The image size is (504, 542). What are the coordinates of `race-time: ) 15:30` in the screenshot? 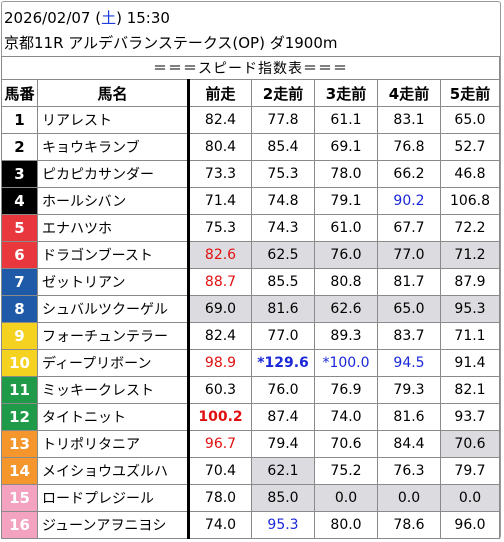 It's located at (143, 18).